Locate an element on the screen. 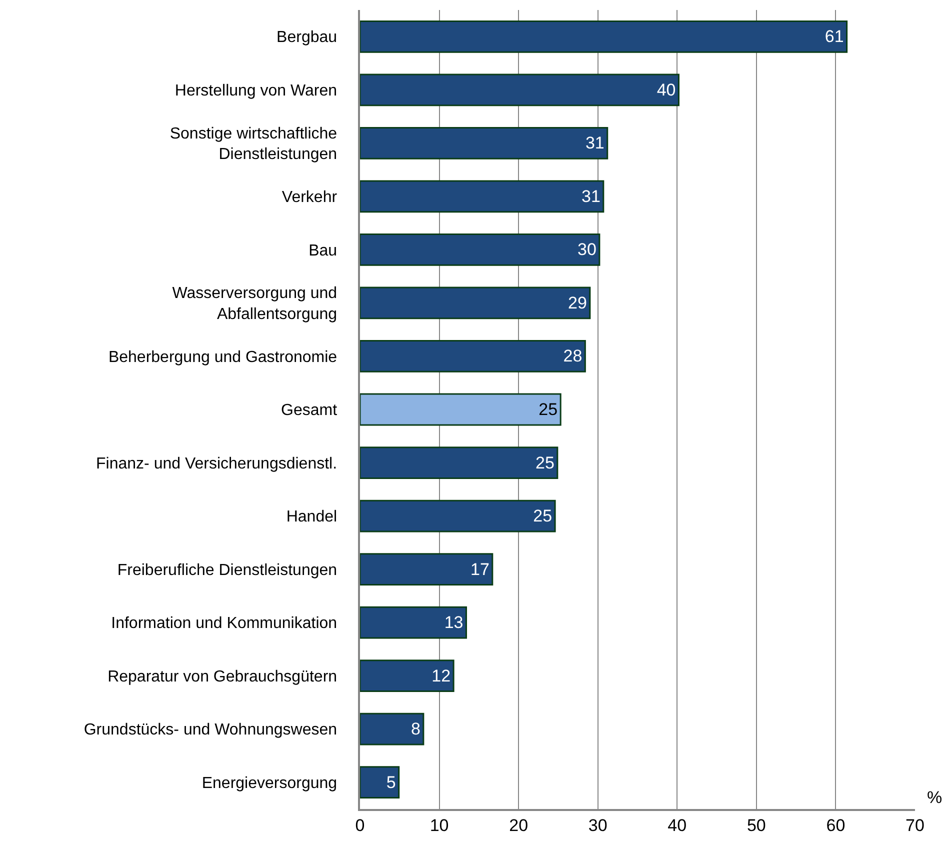  y-tick-label: Bergbau is located at coordinates (307, 37).